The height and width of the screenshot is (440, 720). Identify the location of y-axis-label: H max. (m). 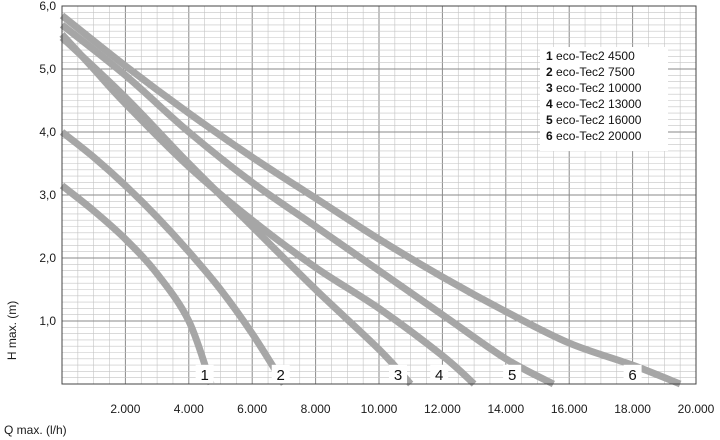
(12, 330).